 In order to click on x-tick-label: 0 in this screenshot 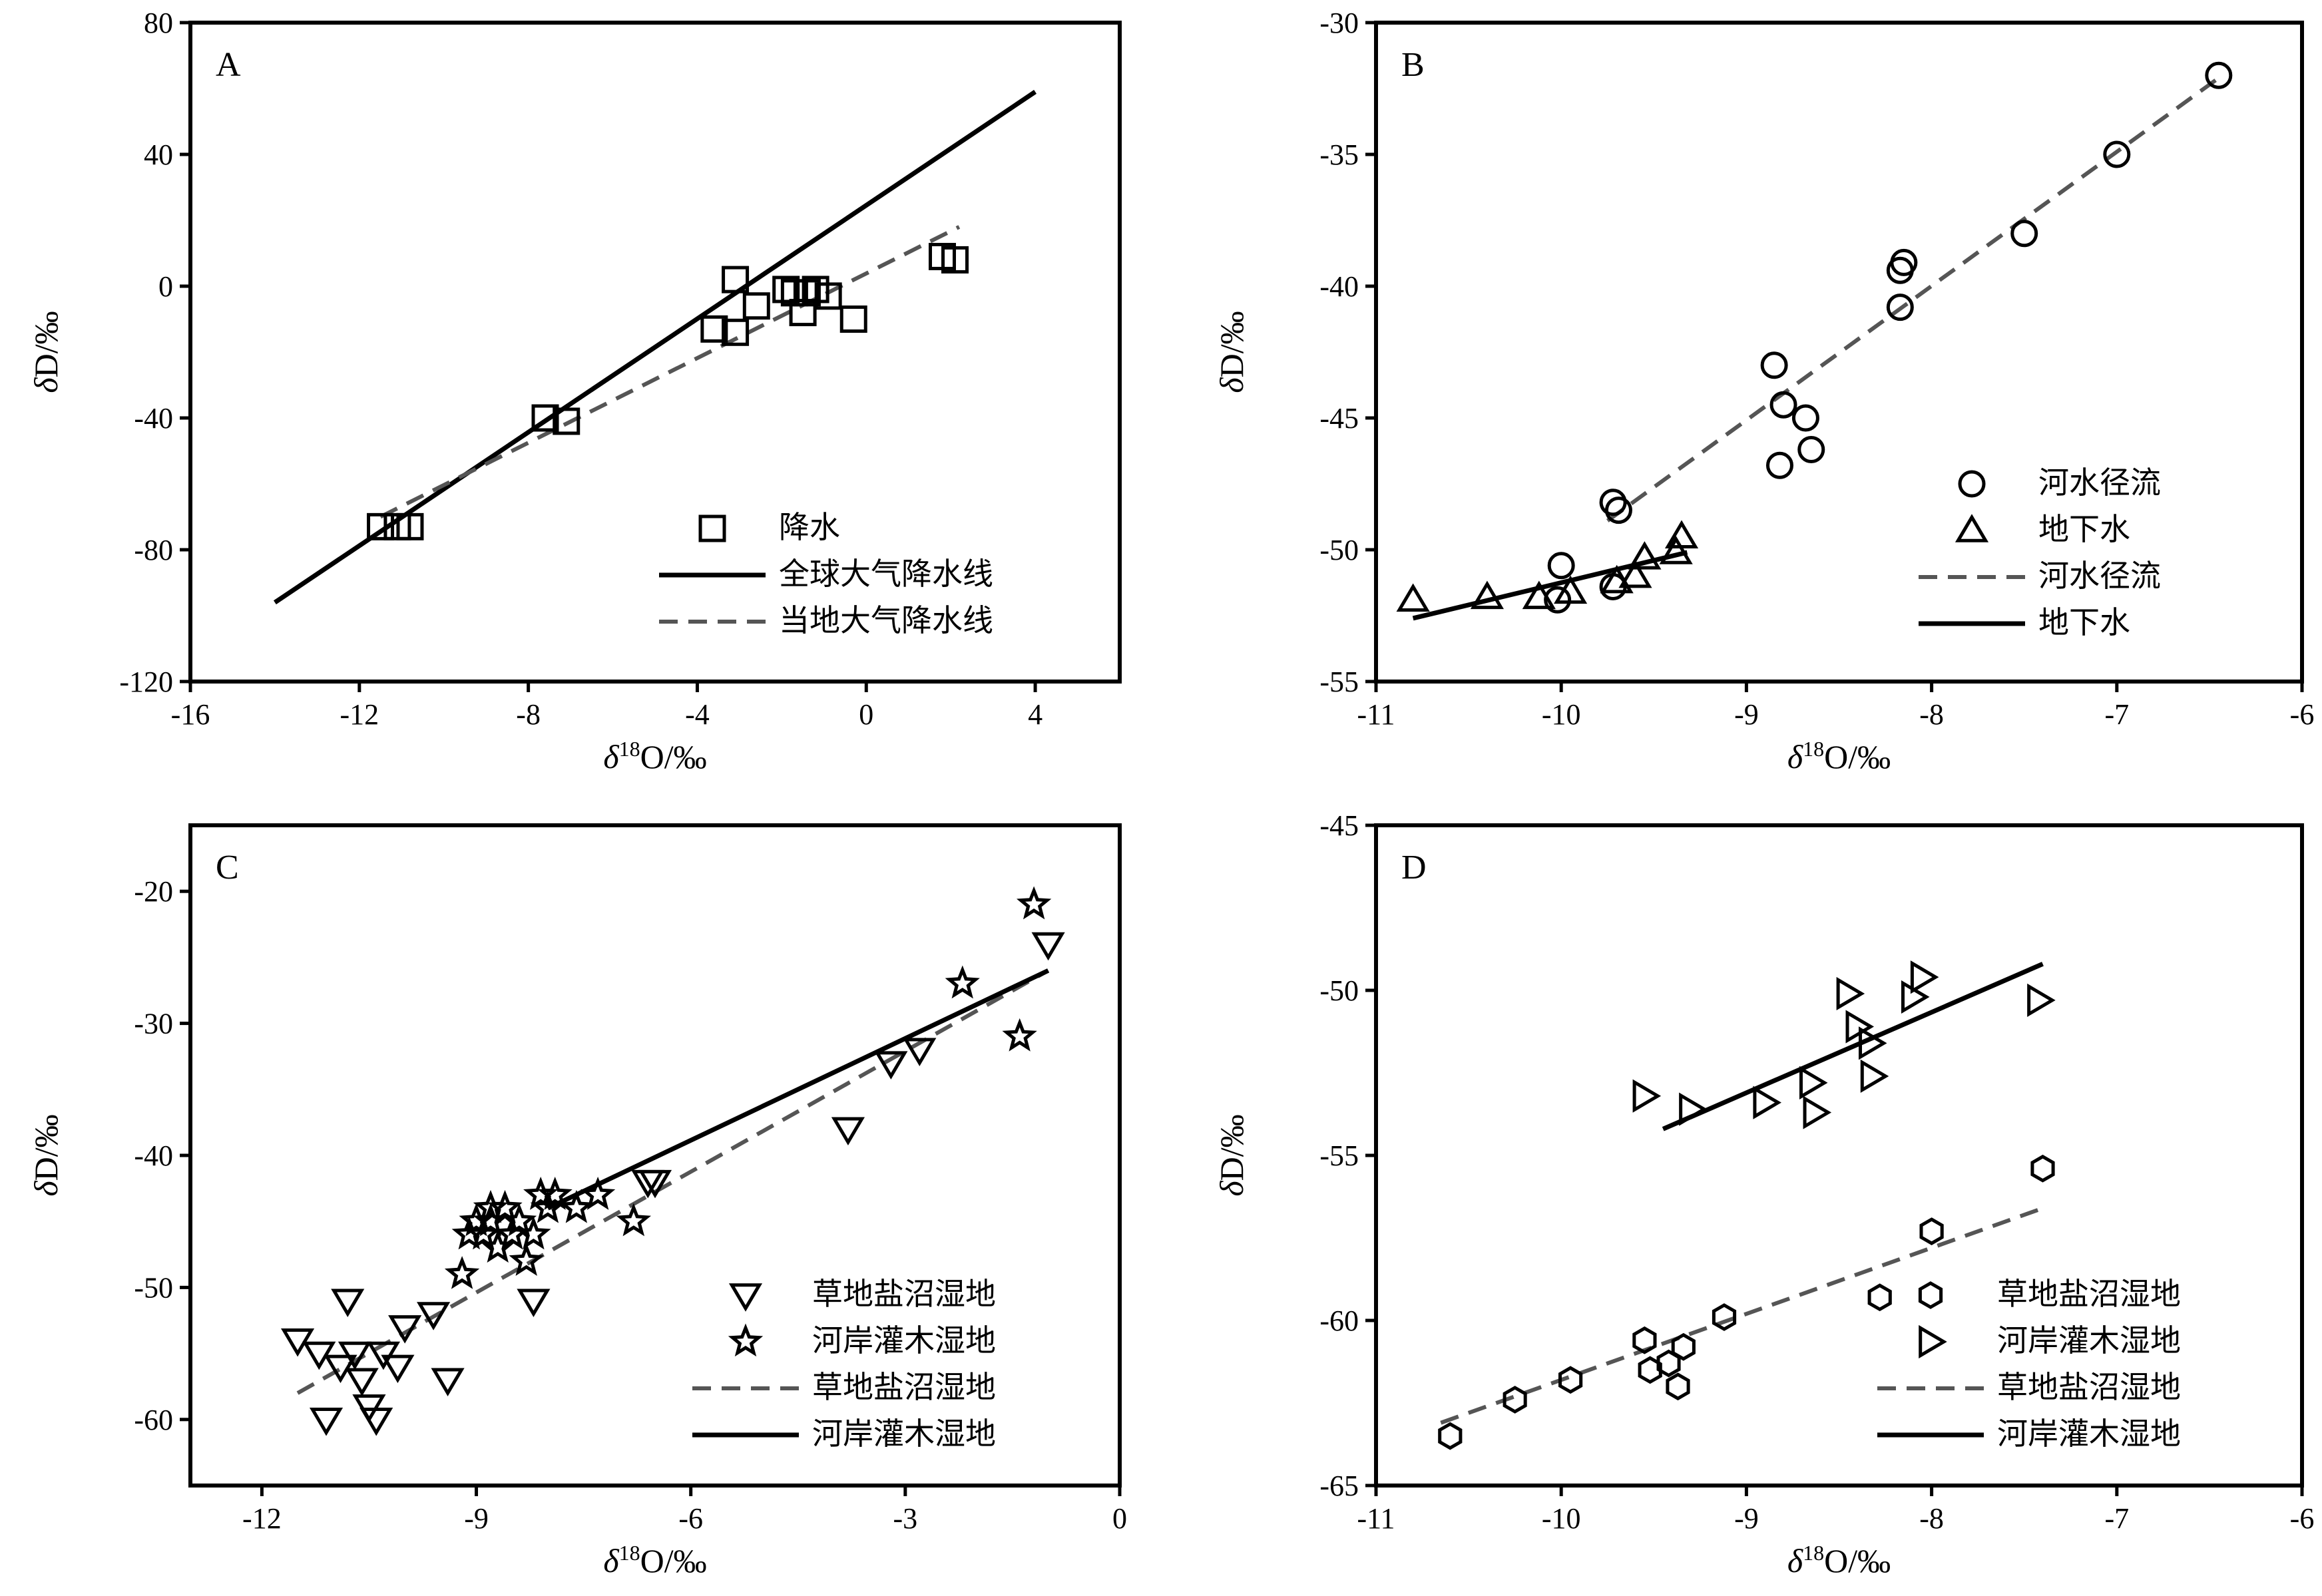, I will do `click(866, 714)`.